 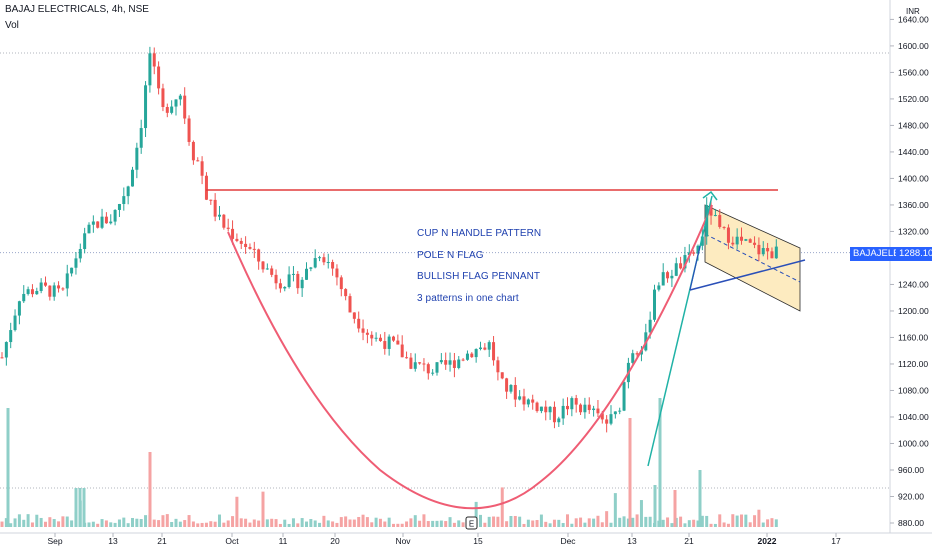 I want to click on price-tick-label: 1600.00, so click(x=913, y=46).